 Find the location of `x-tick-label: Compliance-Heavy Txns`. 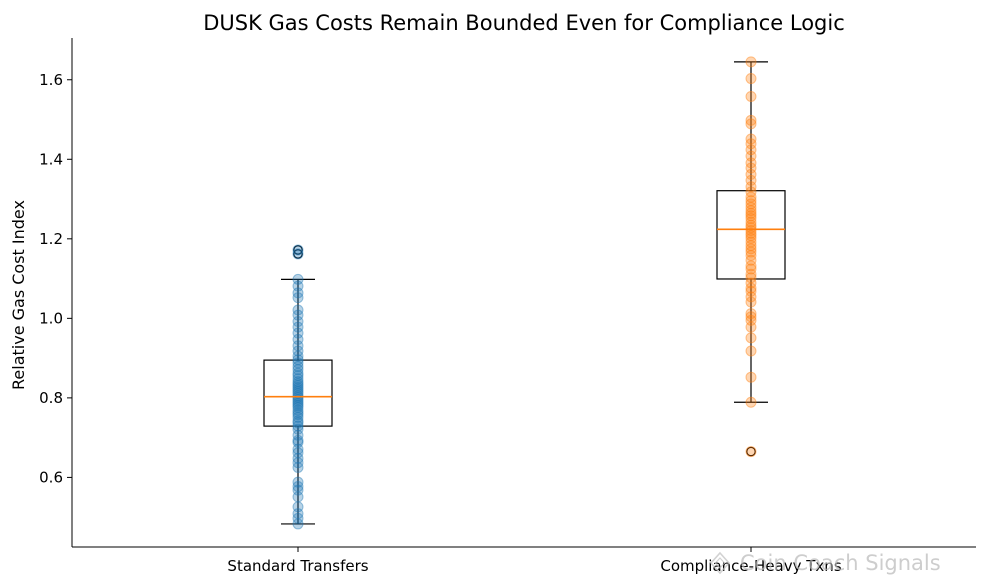

x-tick-label: Compliance-Heavy Txns is located at coordinates (750, 566).